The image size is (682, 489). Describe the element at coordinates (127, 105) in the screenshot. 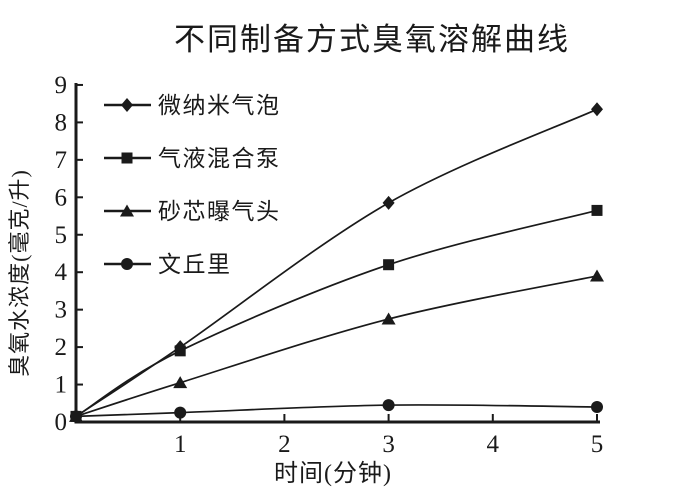

I see `legend-diamond-icon` at that location.